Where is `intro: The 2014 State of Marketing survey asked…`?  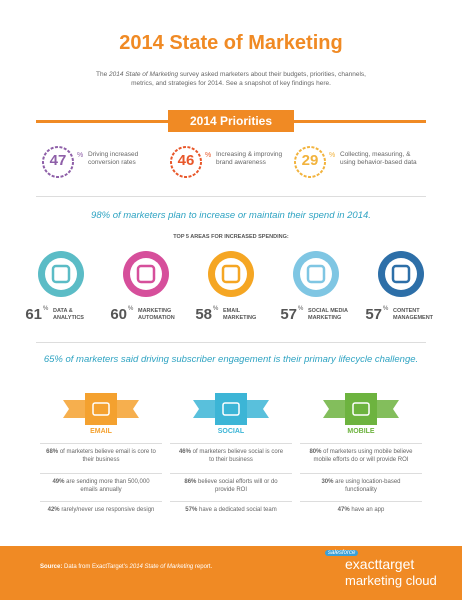 intro: The 2014 State of Marketing survey asked… is located at coordinates (231, 79).